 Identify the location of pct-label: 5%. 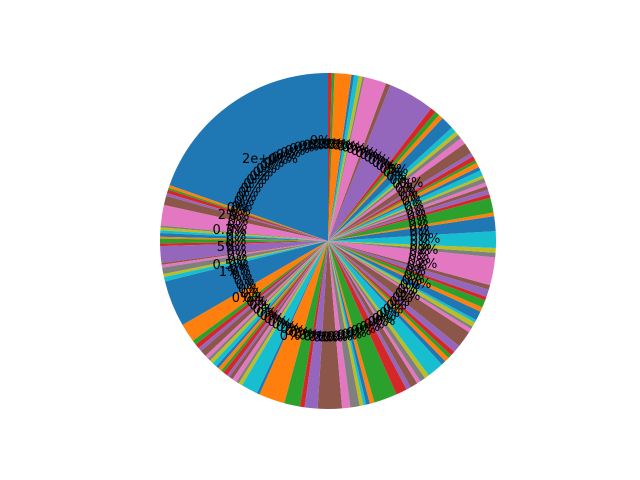
(398, 170).